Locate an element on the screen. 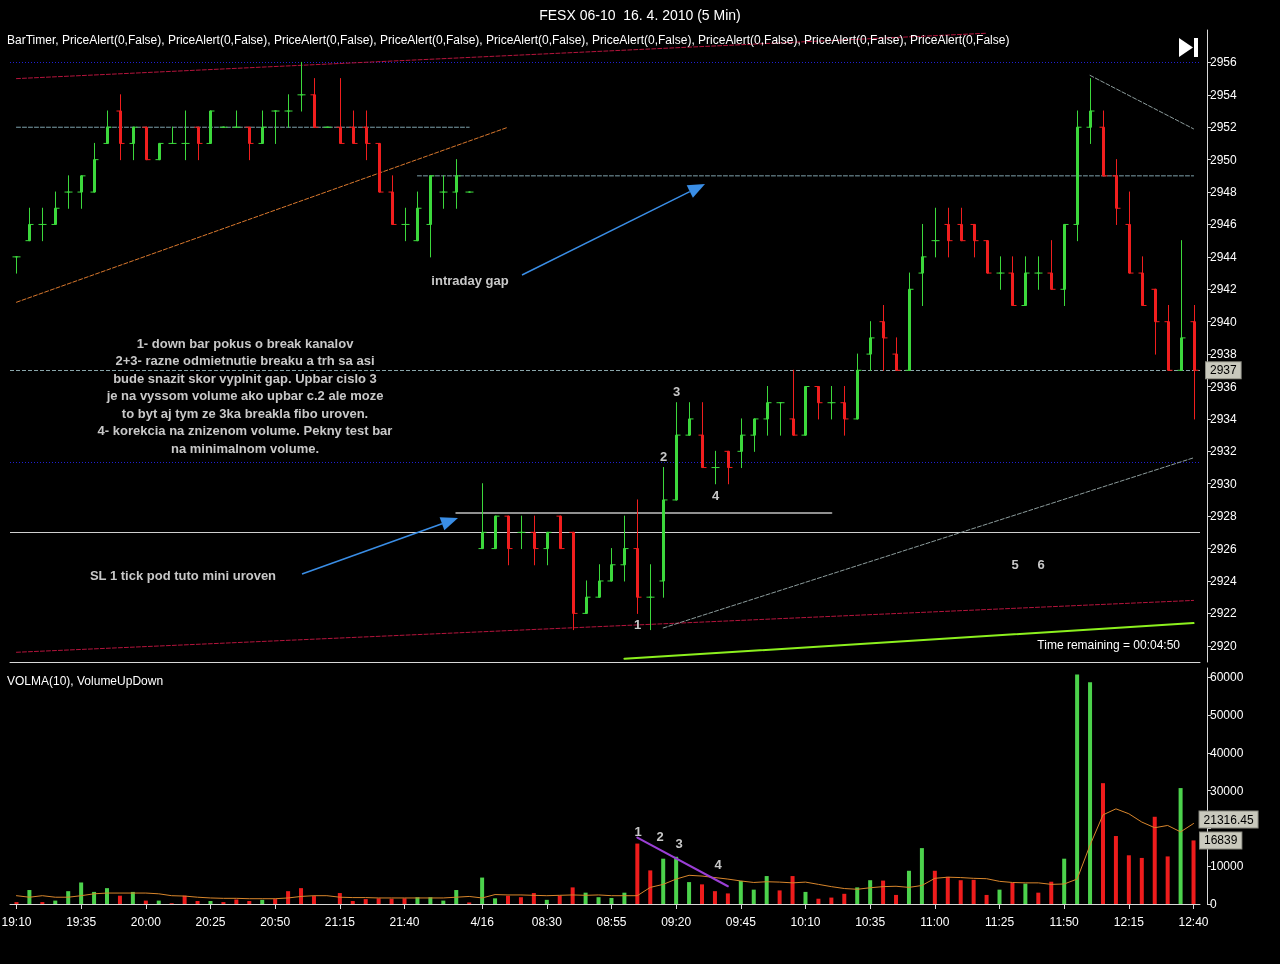  x-tick-label: 21:40 is located at coordinates (404, 922).